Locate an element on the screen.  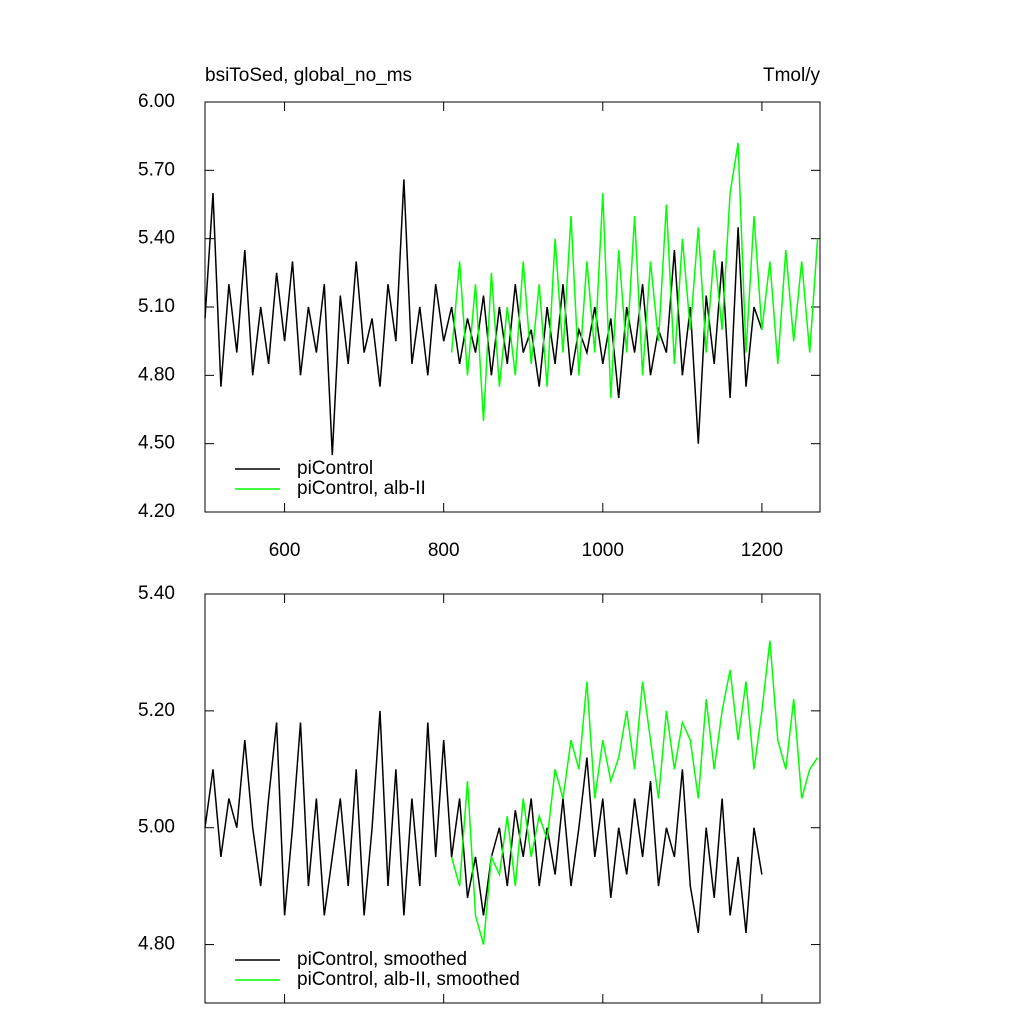
y-tick-label: 5.10 is located at coordinates (156, 306).